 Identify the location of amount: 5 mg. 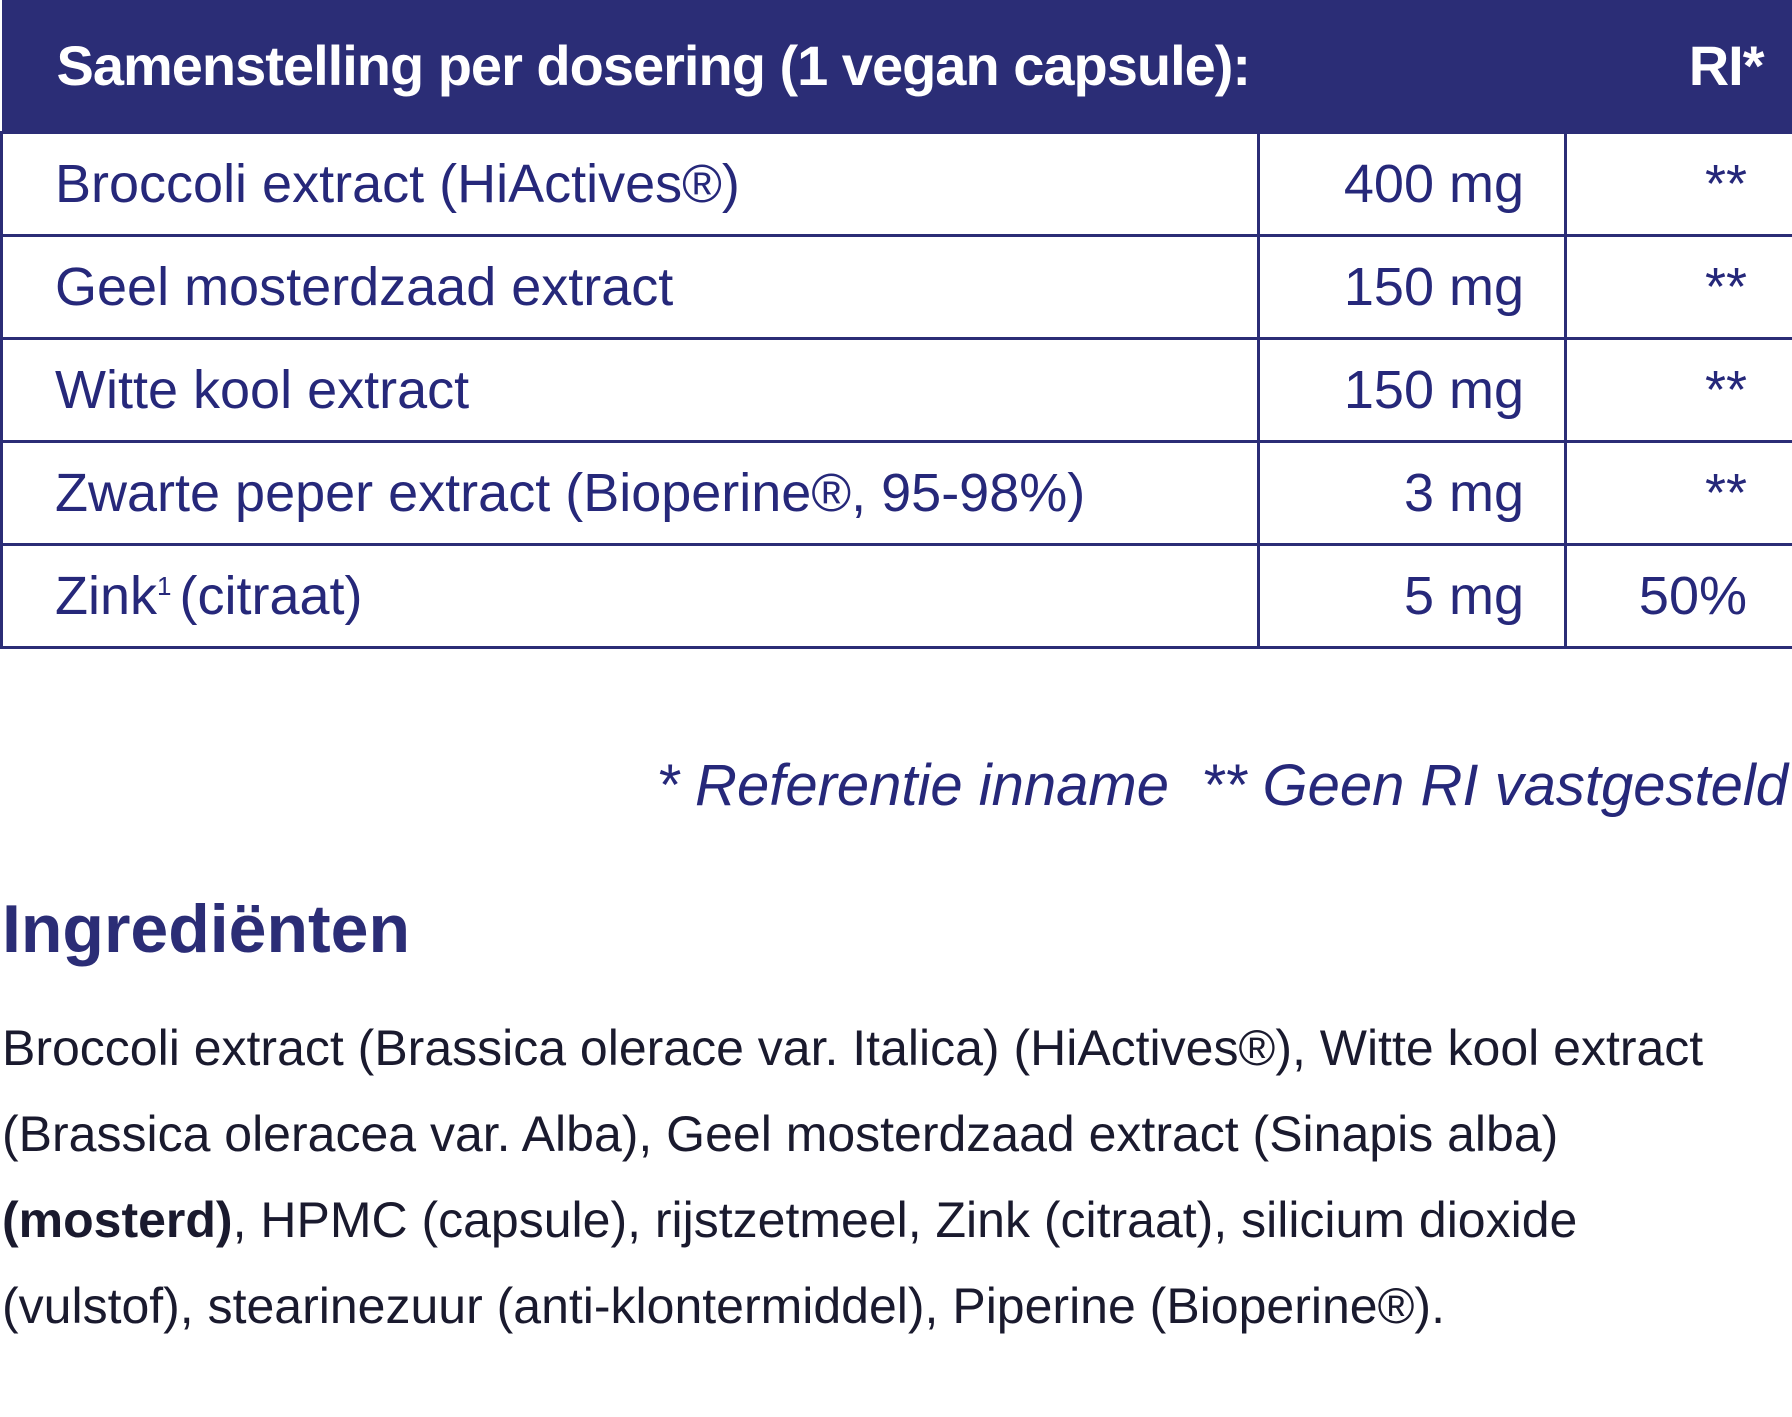
(1412, 596).